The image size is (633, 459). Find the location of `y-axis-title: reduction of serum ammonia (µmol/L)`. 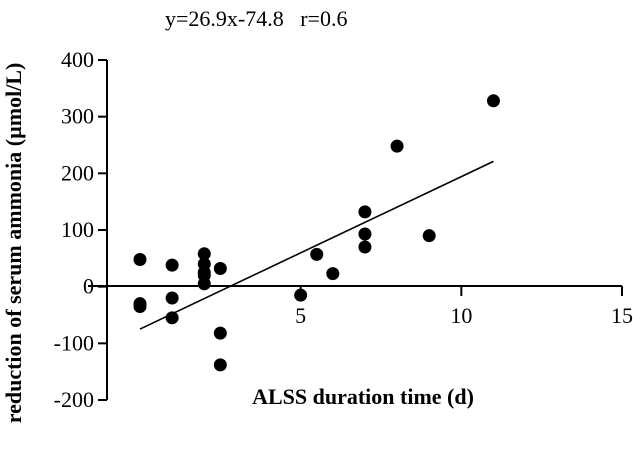

y-axis-title: reduction of serum ammonia (µmol/L) is located at coordinates (13, 243).